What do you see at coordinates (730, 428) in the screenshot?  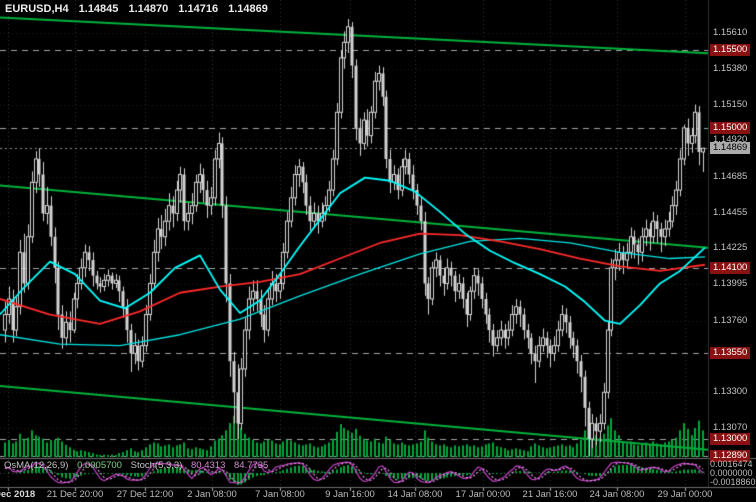 I see `price-label-tick: 1.13070` at bounding box center [730, 428].